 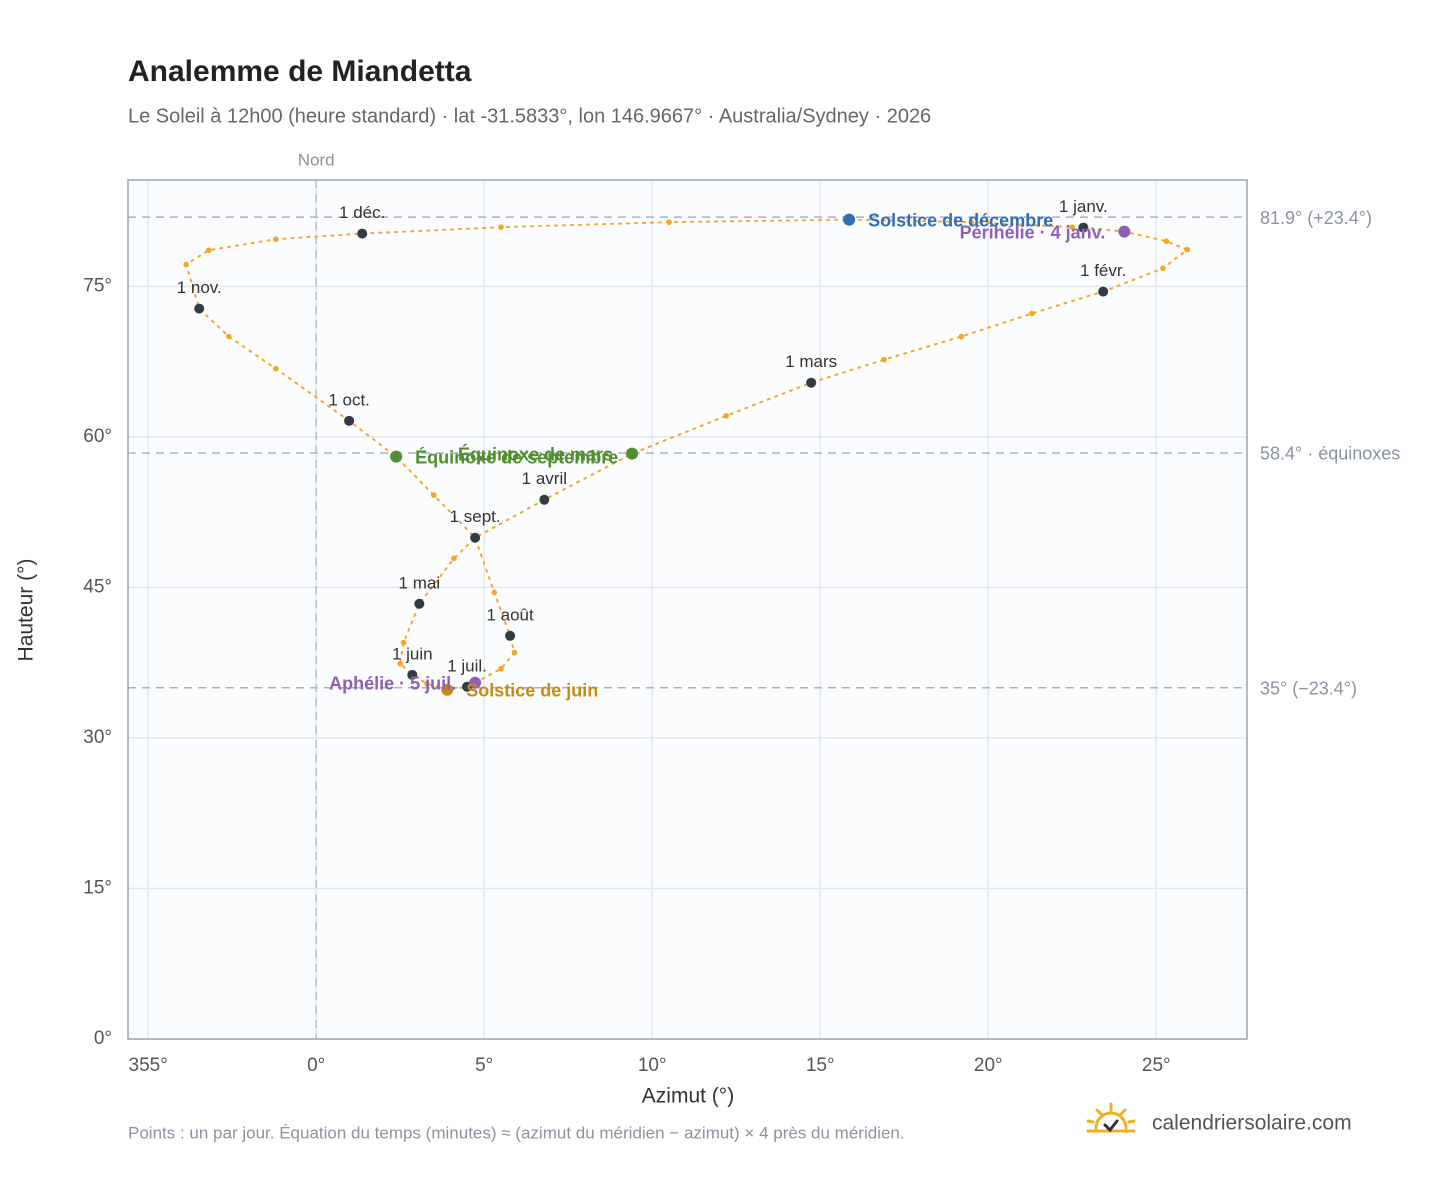 I want to click on month-label: 1 août, so click(x=510, y=614).